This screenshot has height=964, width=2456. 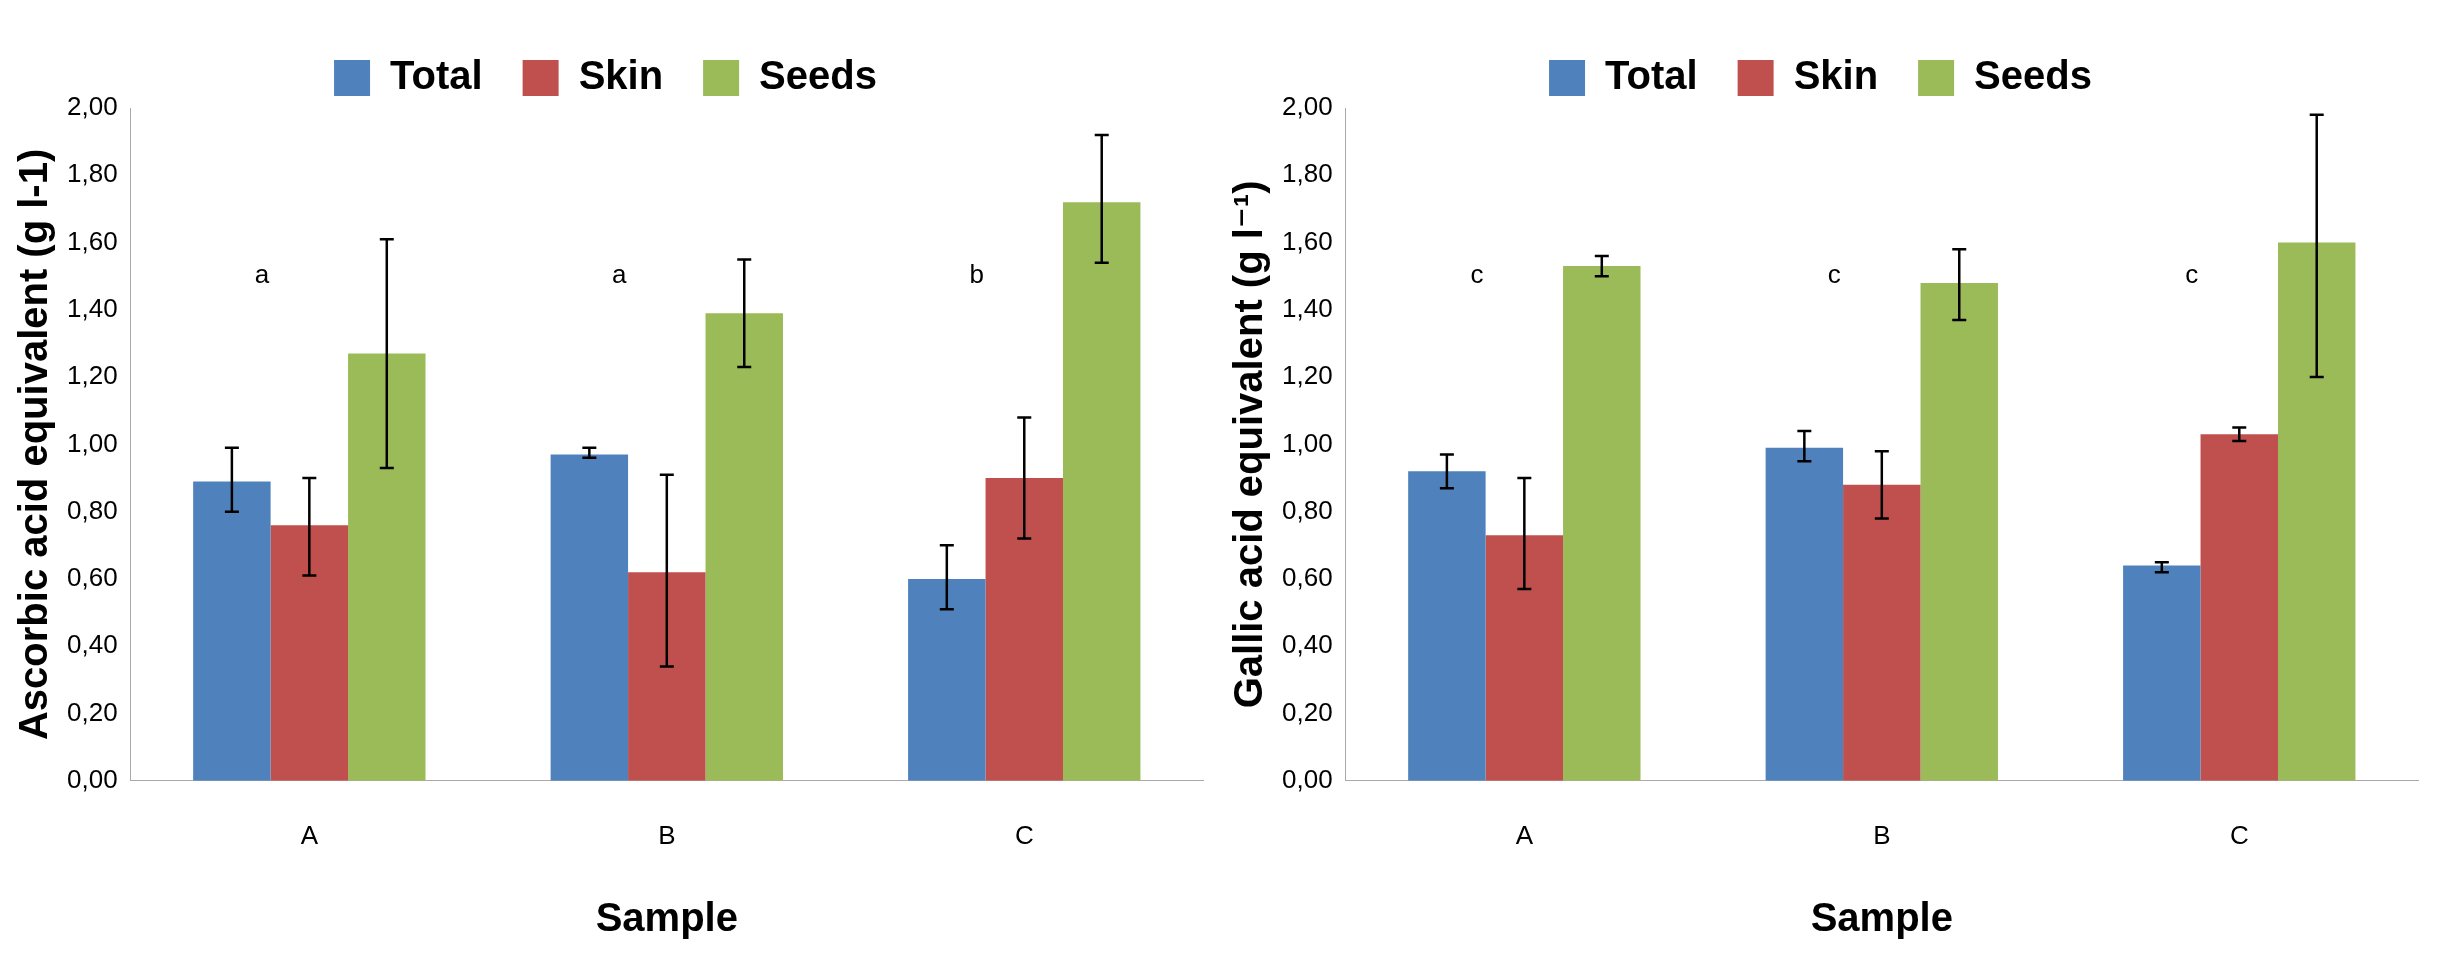 What do you see at coordinates (1248, 444) in the screenshot?
I see `y-axis-title: Gallic acid equivalent (g l⁻¹)` at bounding box center [1248, 444].